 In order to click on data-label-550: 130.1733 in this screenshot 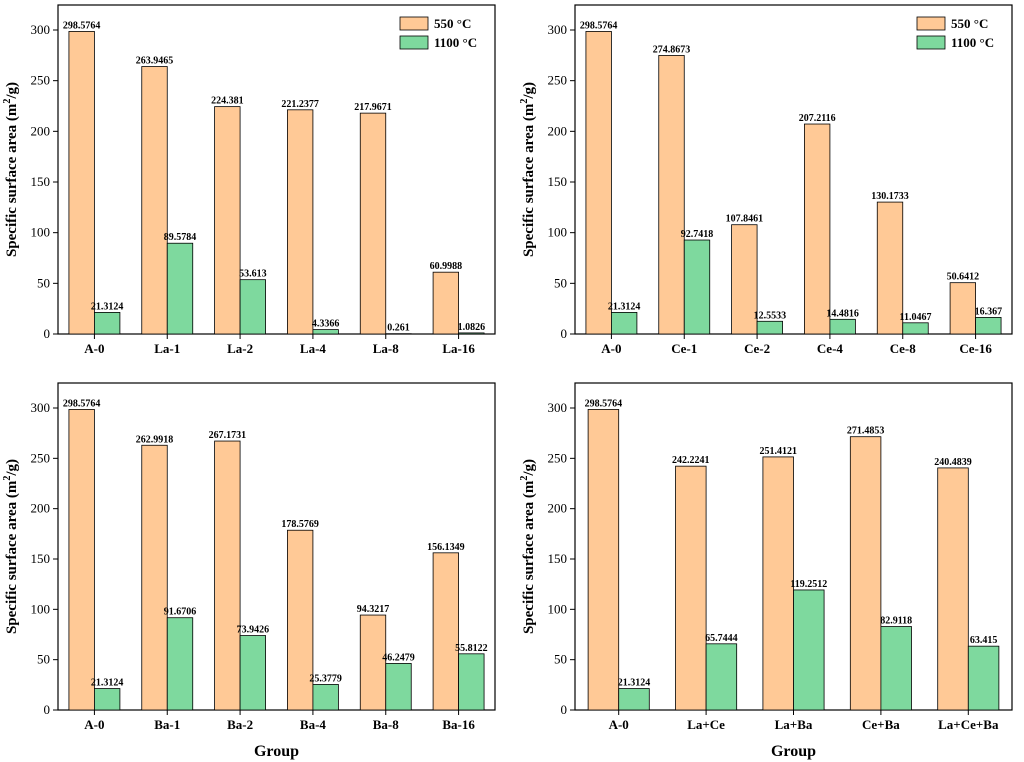, I will do `click(890, 196)`.